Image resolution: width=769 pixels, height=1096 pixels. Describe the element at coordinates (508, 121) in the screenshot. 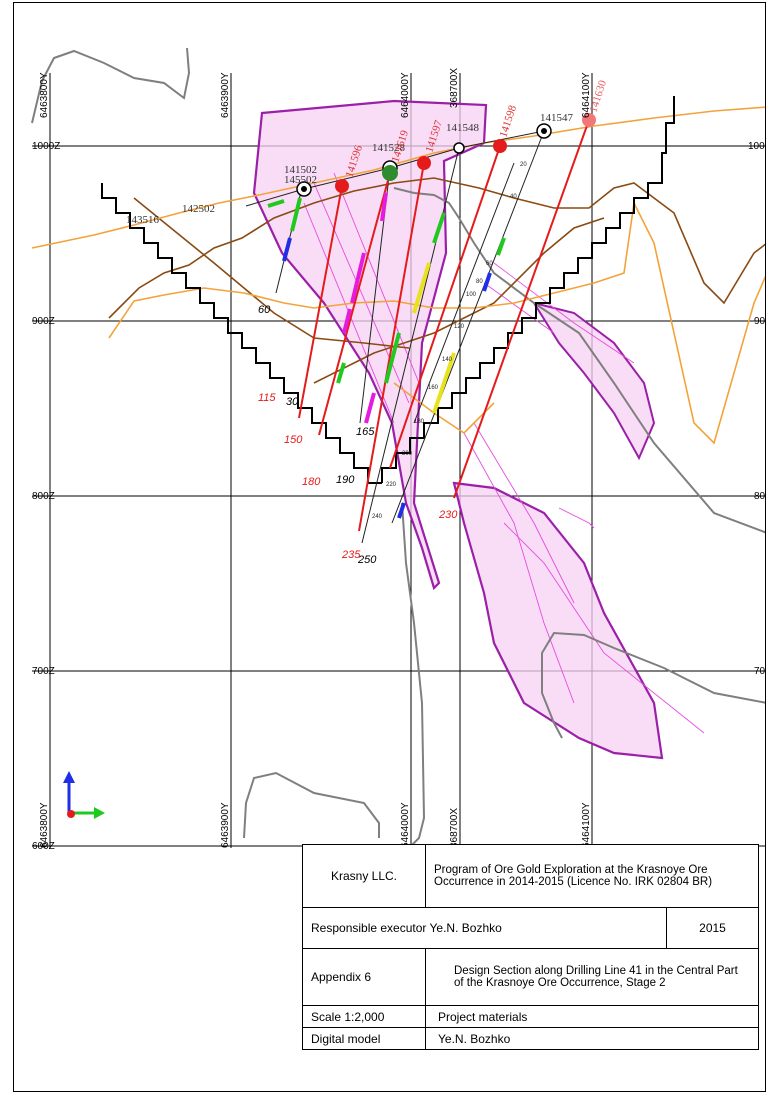

I see `hole-label-red: 141598` at that location.